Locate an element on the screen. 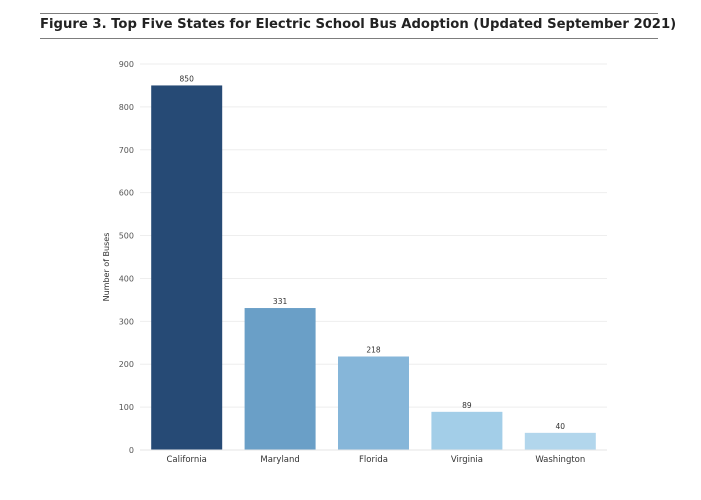 This screenshot has width=701, height=500. y-tick-label: 100 is located at coordinates (126, 407).